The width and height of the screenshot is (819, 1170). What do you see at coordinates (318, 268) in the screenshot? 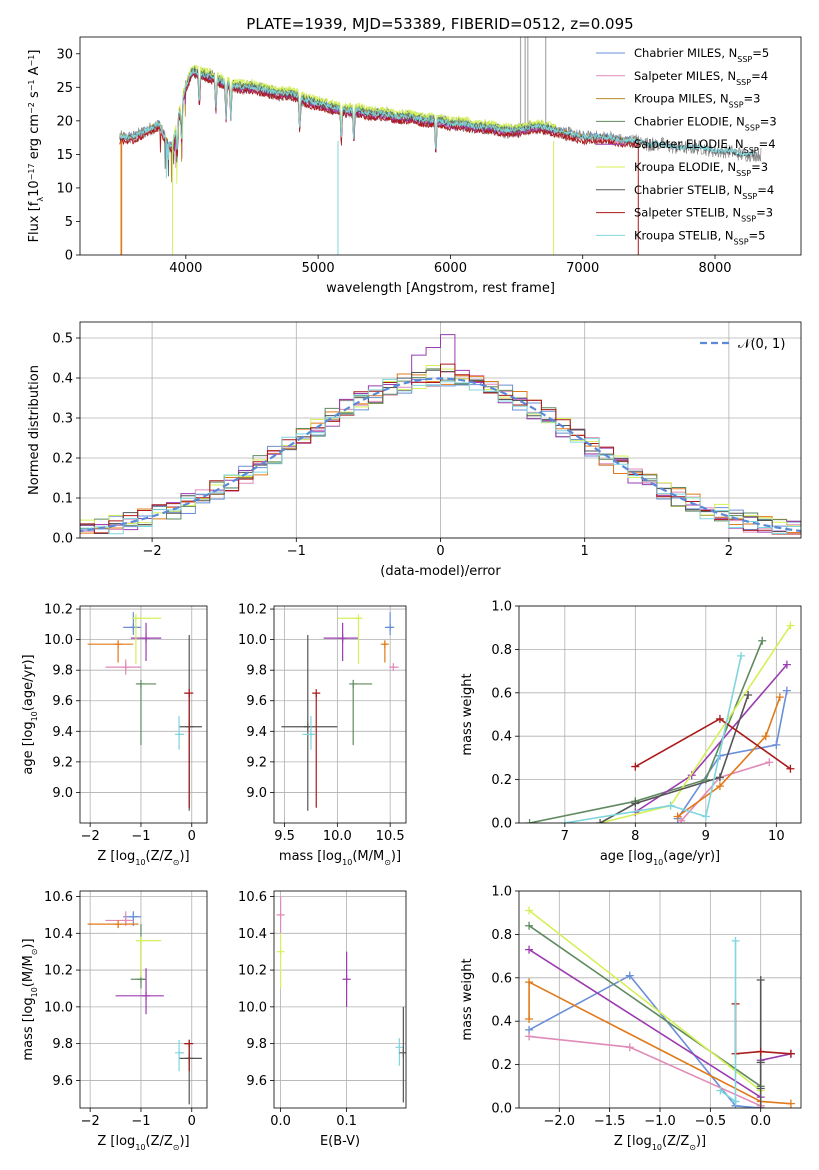
I see `spectrum-xtick-label-1: 5000` at bounding box center [318, 268].